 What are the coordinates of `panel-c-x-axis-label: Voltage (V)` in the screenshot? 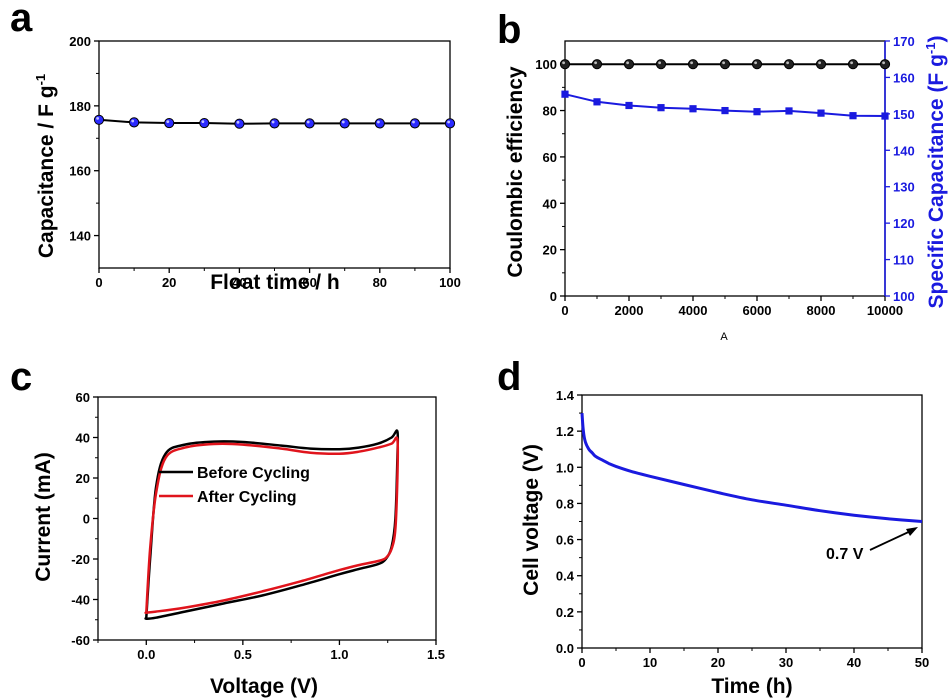 It's located at (264, 686).